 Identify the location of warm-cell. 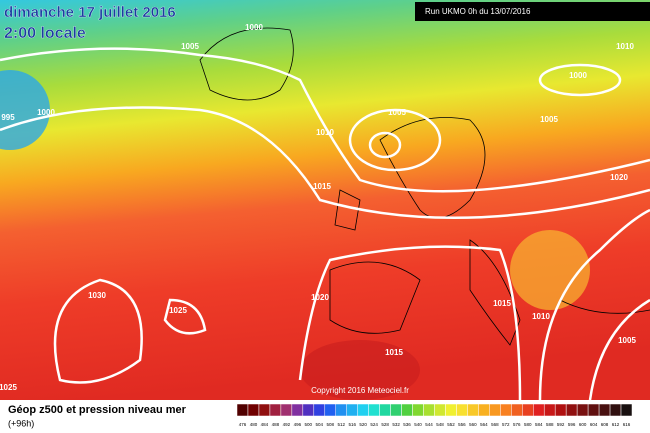
(550, 270).